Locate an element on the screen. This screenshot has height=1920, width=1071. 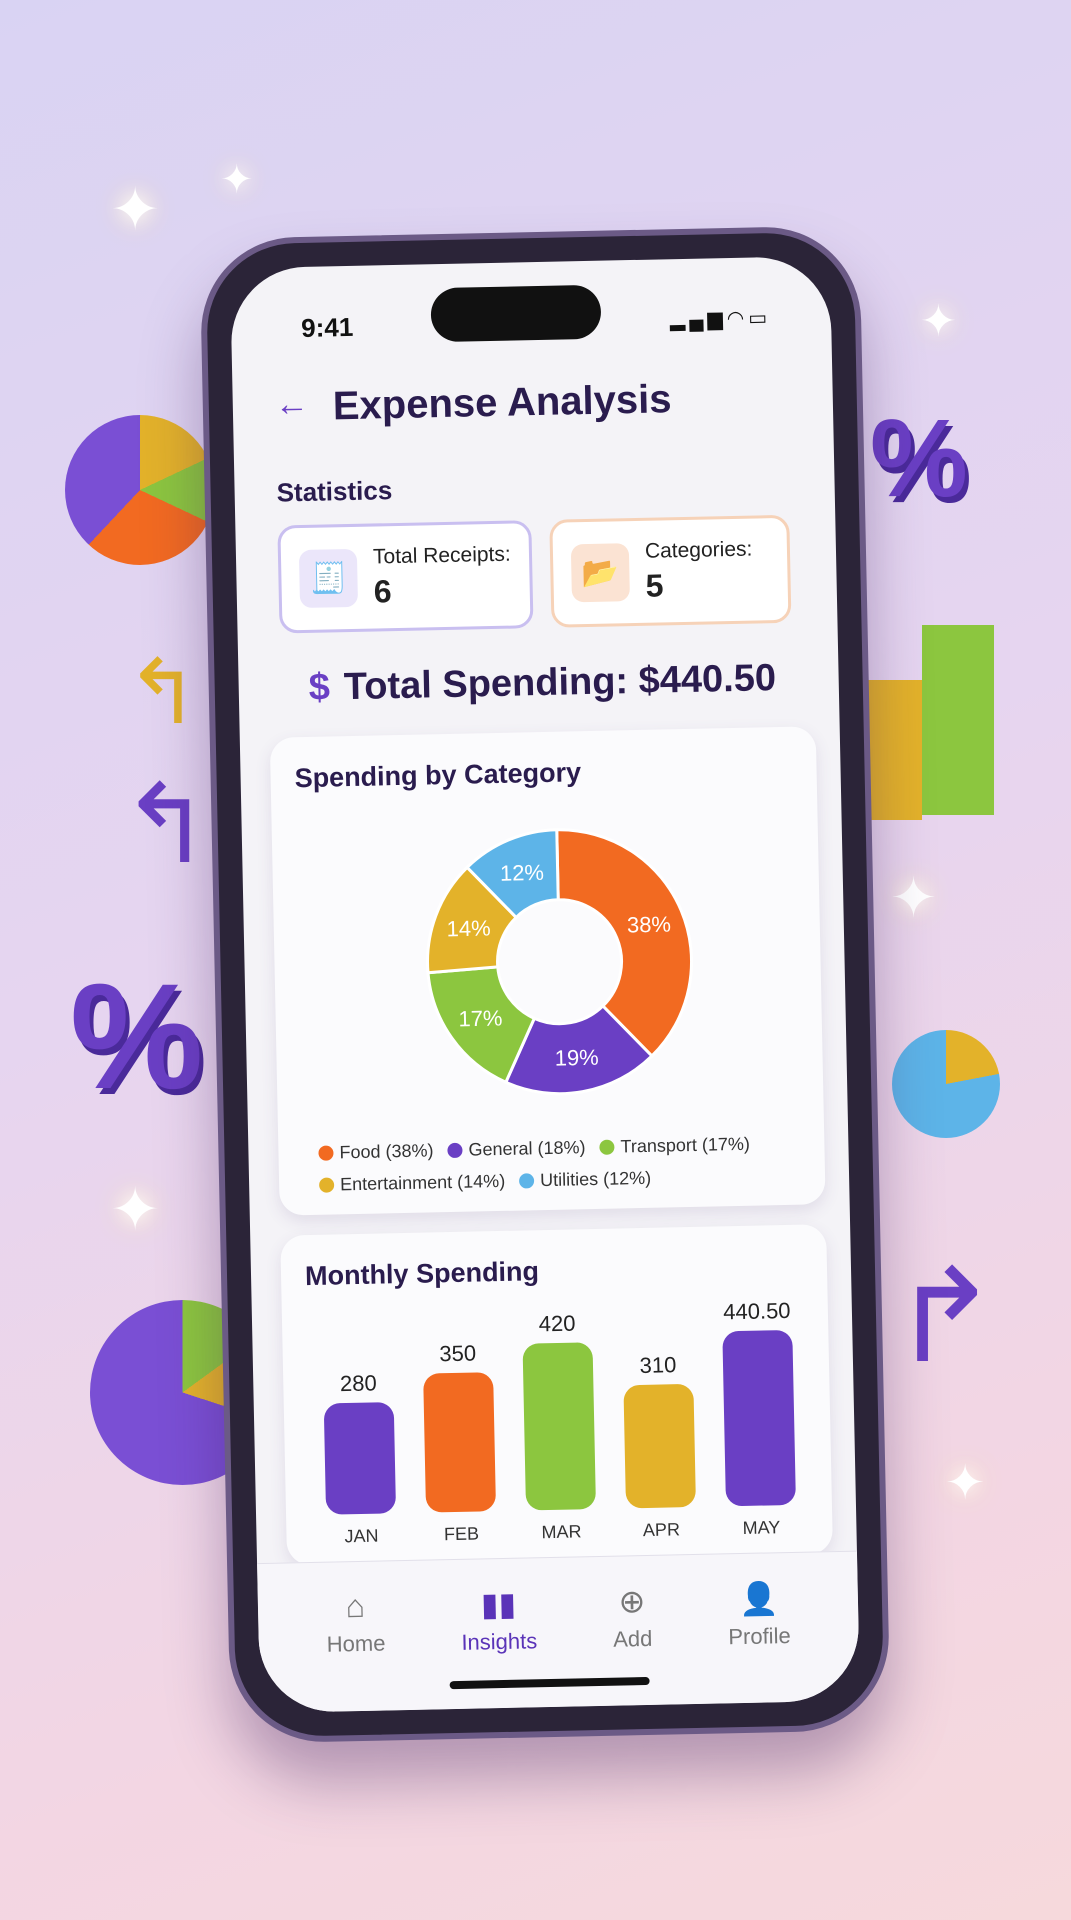
donut-label: 38% is located at coordinates (649, 925).